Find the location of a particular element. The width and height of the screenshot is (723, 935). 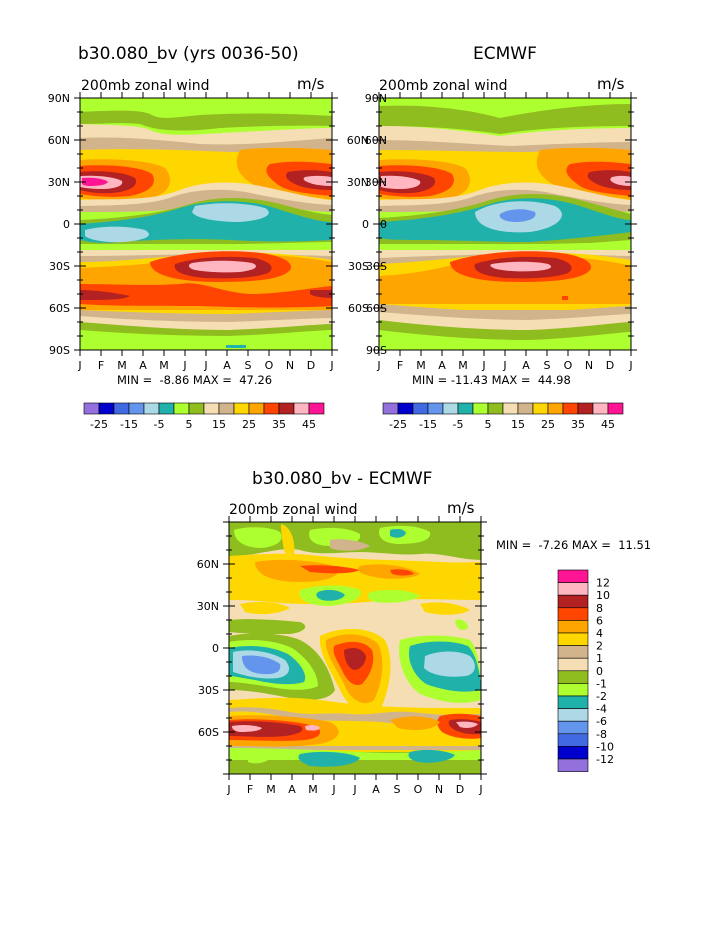

contour-field-model is located at coordinates (206, 224).